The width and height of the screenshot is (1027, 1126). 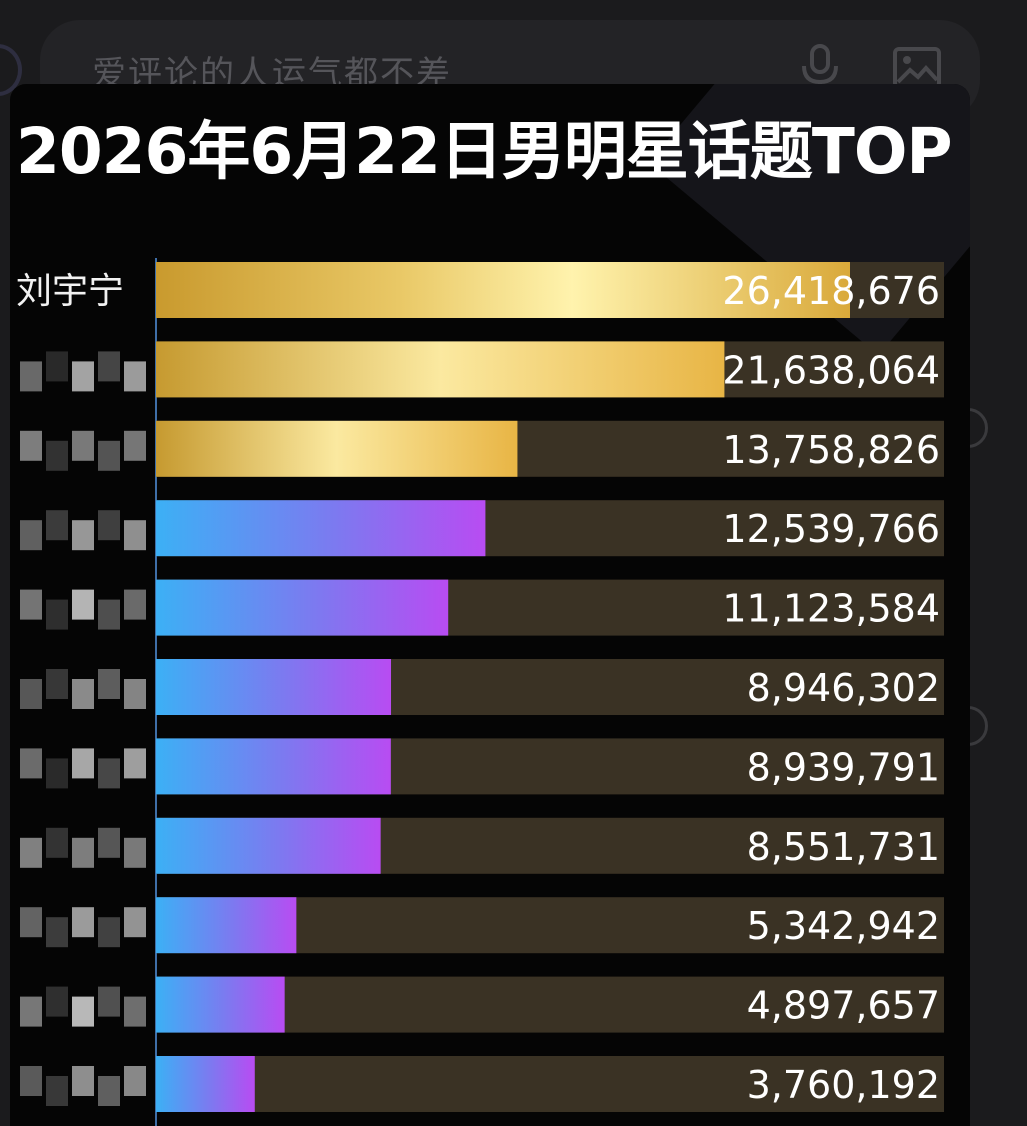 I want to click on bar-row: 3,760,192, so click(x=482, y=1084).